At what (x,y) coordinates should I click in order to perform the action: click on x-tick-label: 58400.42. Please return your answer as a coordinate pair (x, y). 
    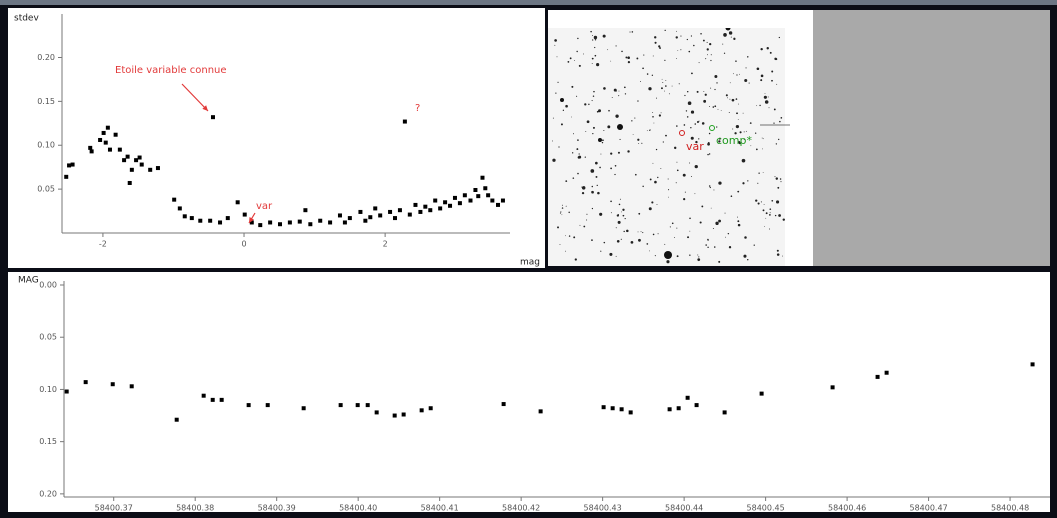
    Looking at the image, I should click on (521, 508).